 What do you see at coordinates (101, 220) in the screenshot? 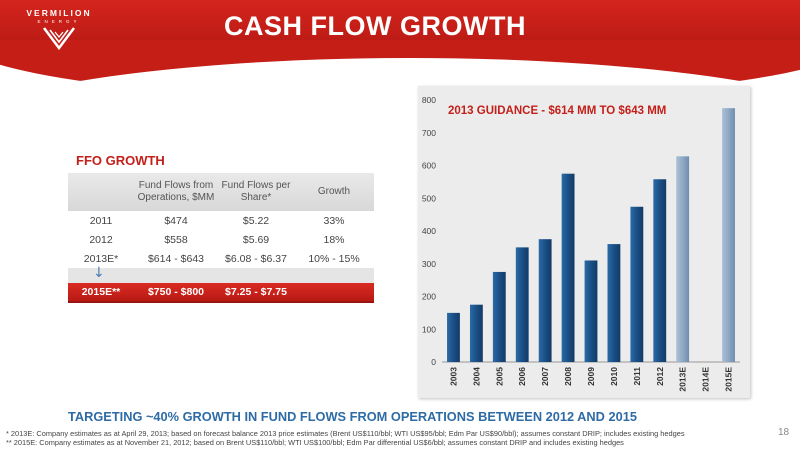
I see `cell-year: 2011` at bounding box center [101, 220].